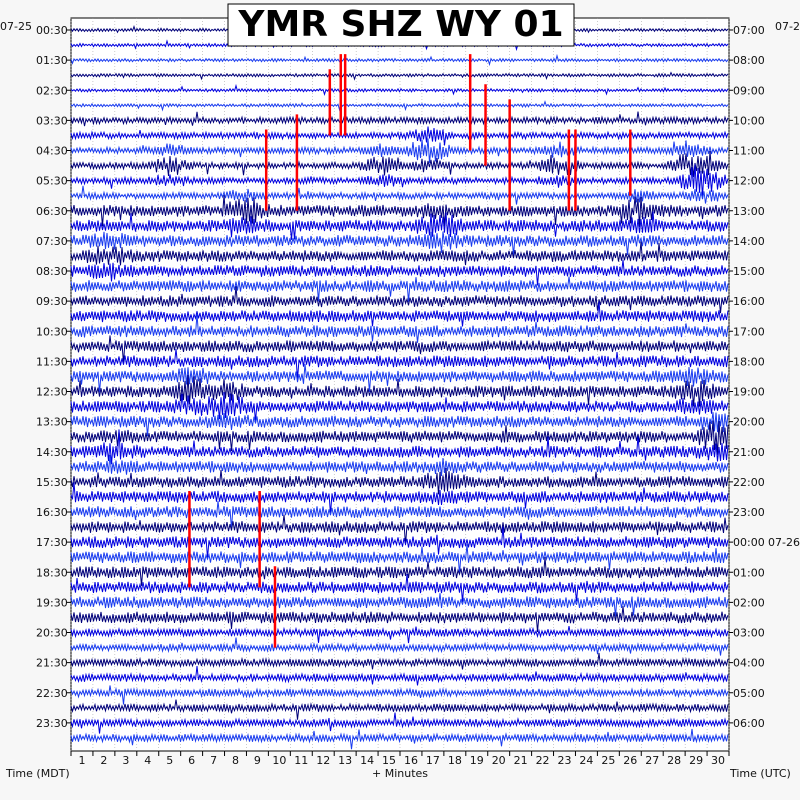  Describe the element at coordinates (749, 90) in the screenshot. I see `right-hour-label: 09:00` at that location.